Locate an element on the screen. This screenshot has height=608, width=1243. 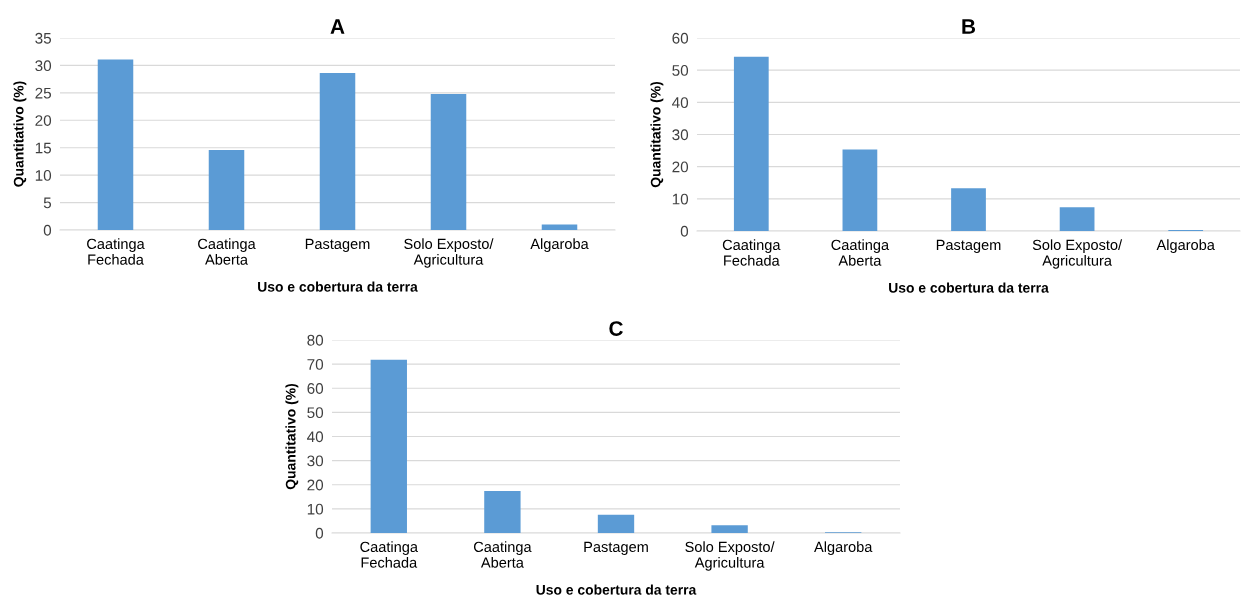
y-tick-label: 25 is located at coordinates (43, 93).